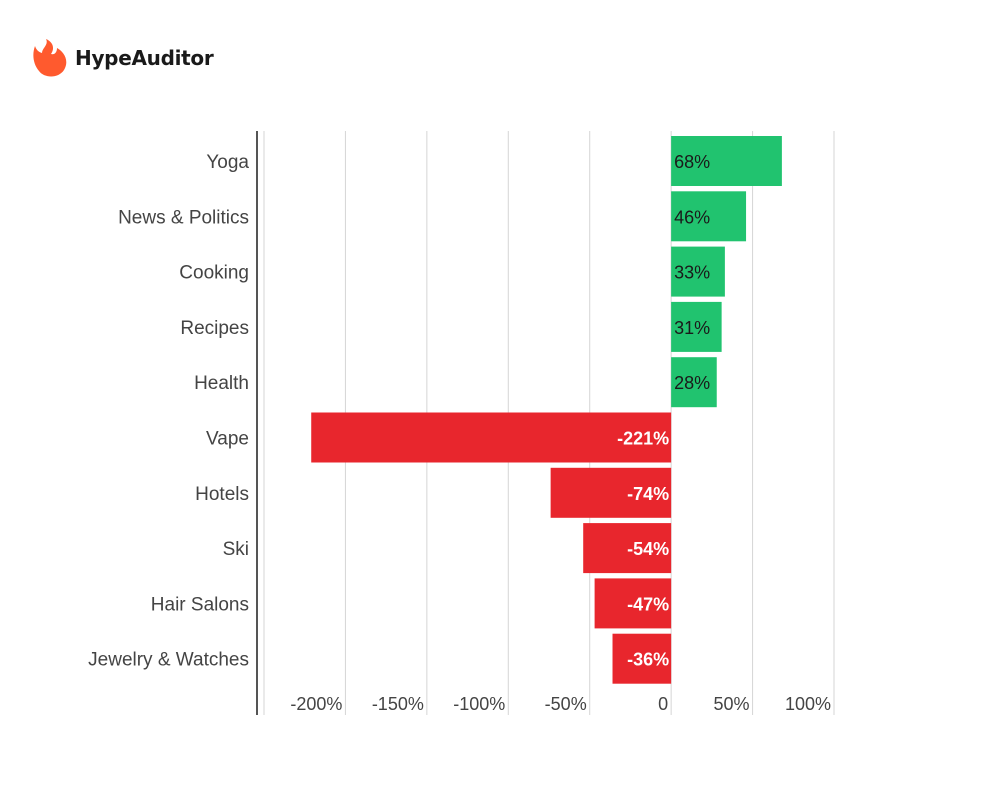  I want to click on category-label: Yoga, so click(227, 162).